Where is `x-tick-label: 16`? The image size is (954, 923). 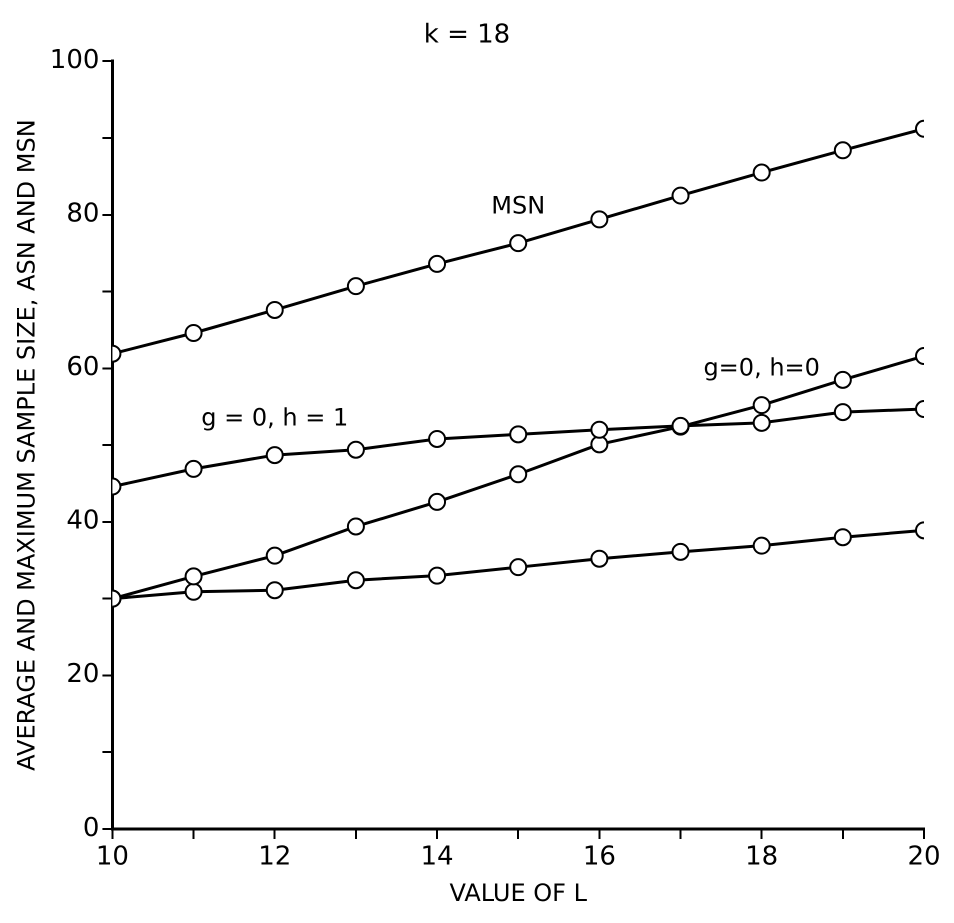 x-tick-label: 16 is located at coordinates (599, 856).